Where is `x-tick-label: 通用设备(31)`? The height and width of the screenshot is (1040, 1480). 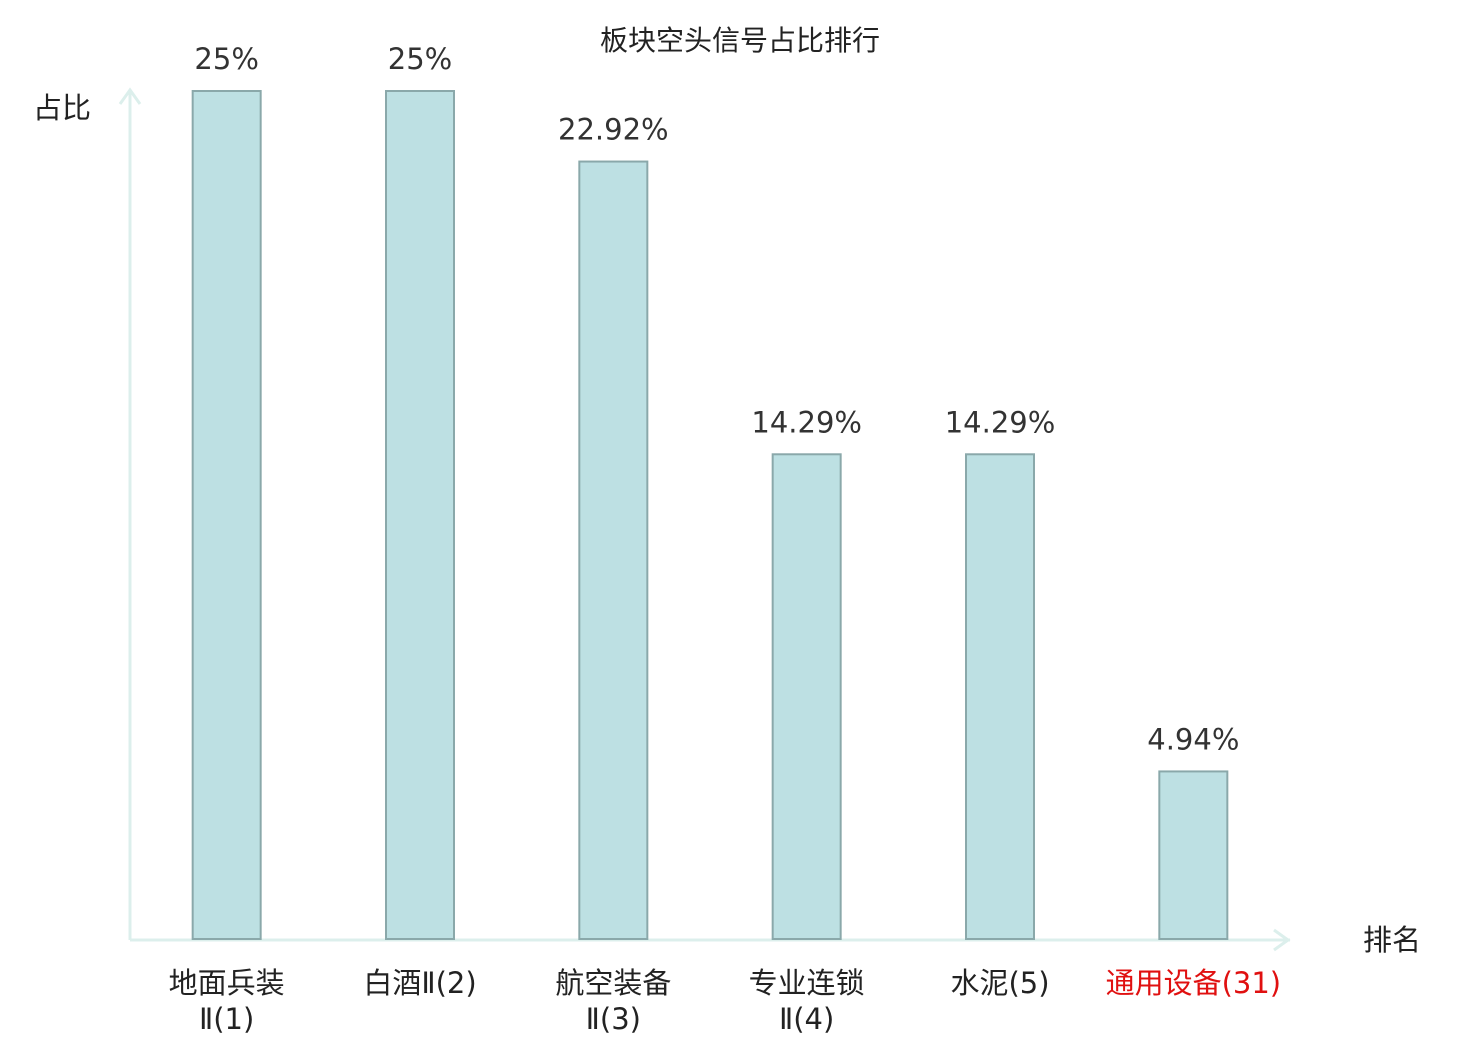 x-tick-label: 通用设备(31) is located at coordinates (1193, 983).